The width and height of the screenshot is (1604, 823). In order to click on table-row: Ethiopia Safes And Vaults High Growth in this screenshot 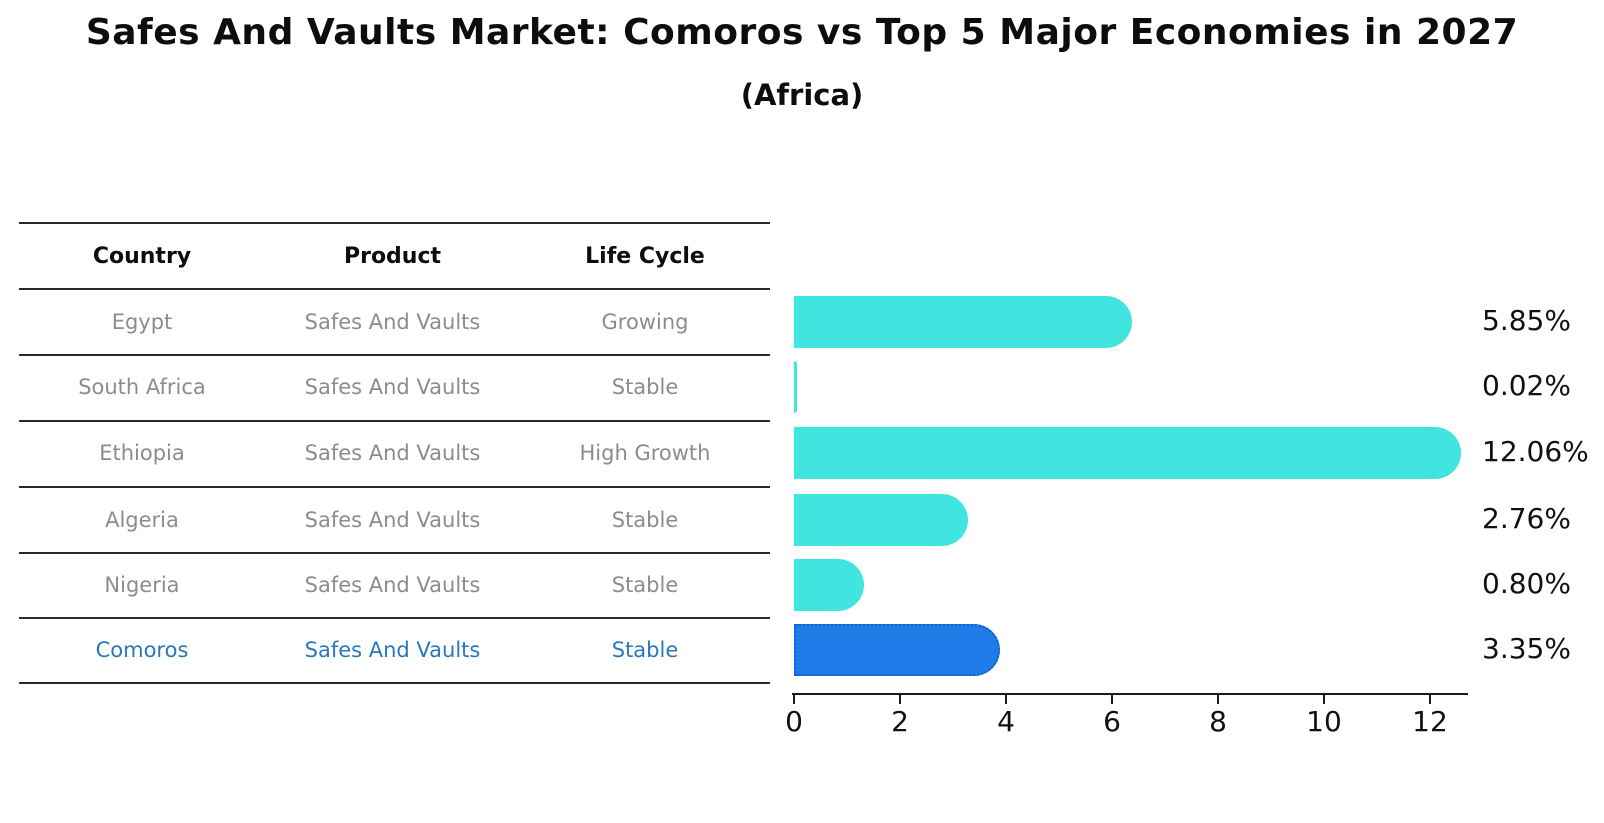, I will do `click(394, 453)`.